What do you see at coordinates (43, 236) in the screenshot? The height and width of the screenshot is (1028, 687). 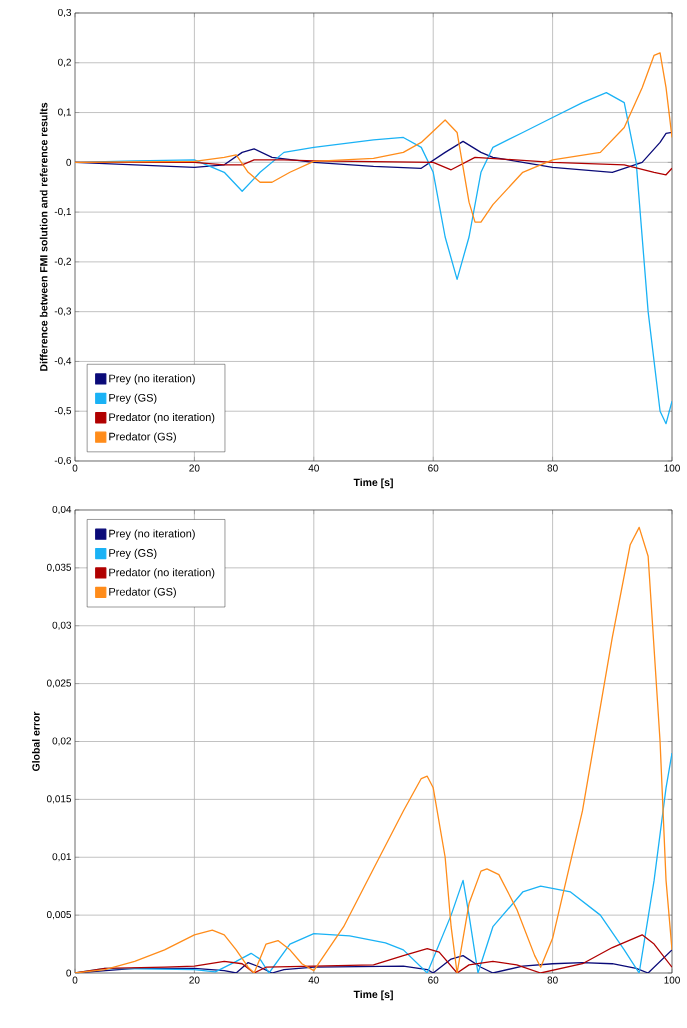 I see `y-axis-title: Difference between FMI solution and reference results` at bounding box center [43, 236].